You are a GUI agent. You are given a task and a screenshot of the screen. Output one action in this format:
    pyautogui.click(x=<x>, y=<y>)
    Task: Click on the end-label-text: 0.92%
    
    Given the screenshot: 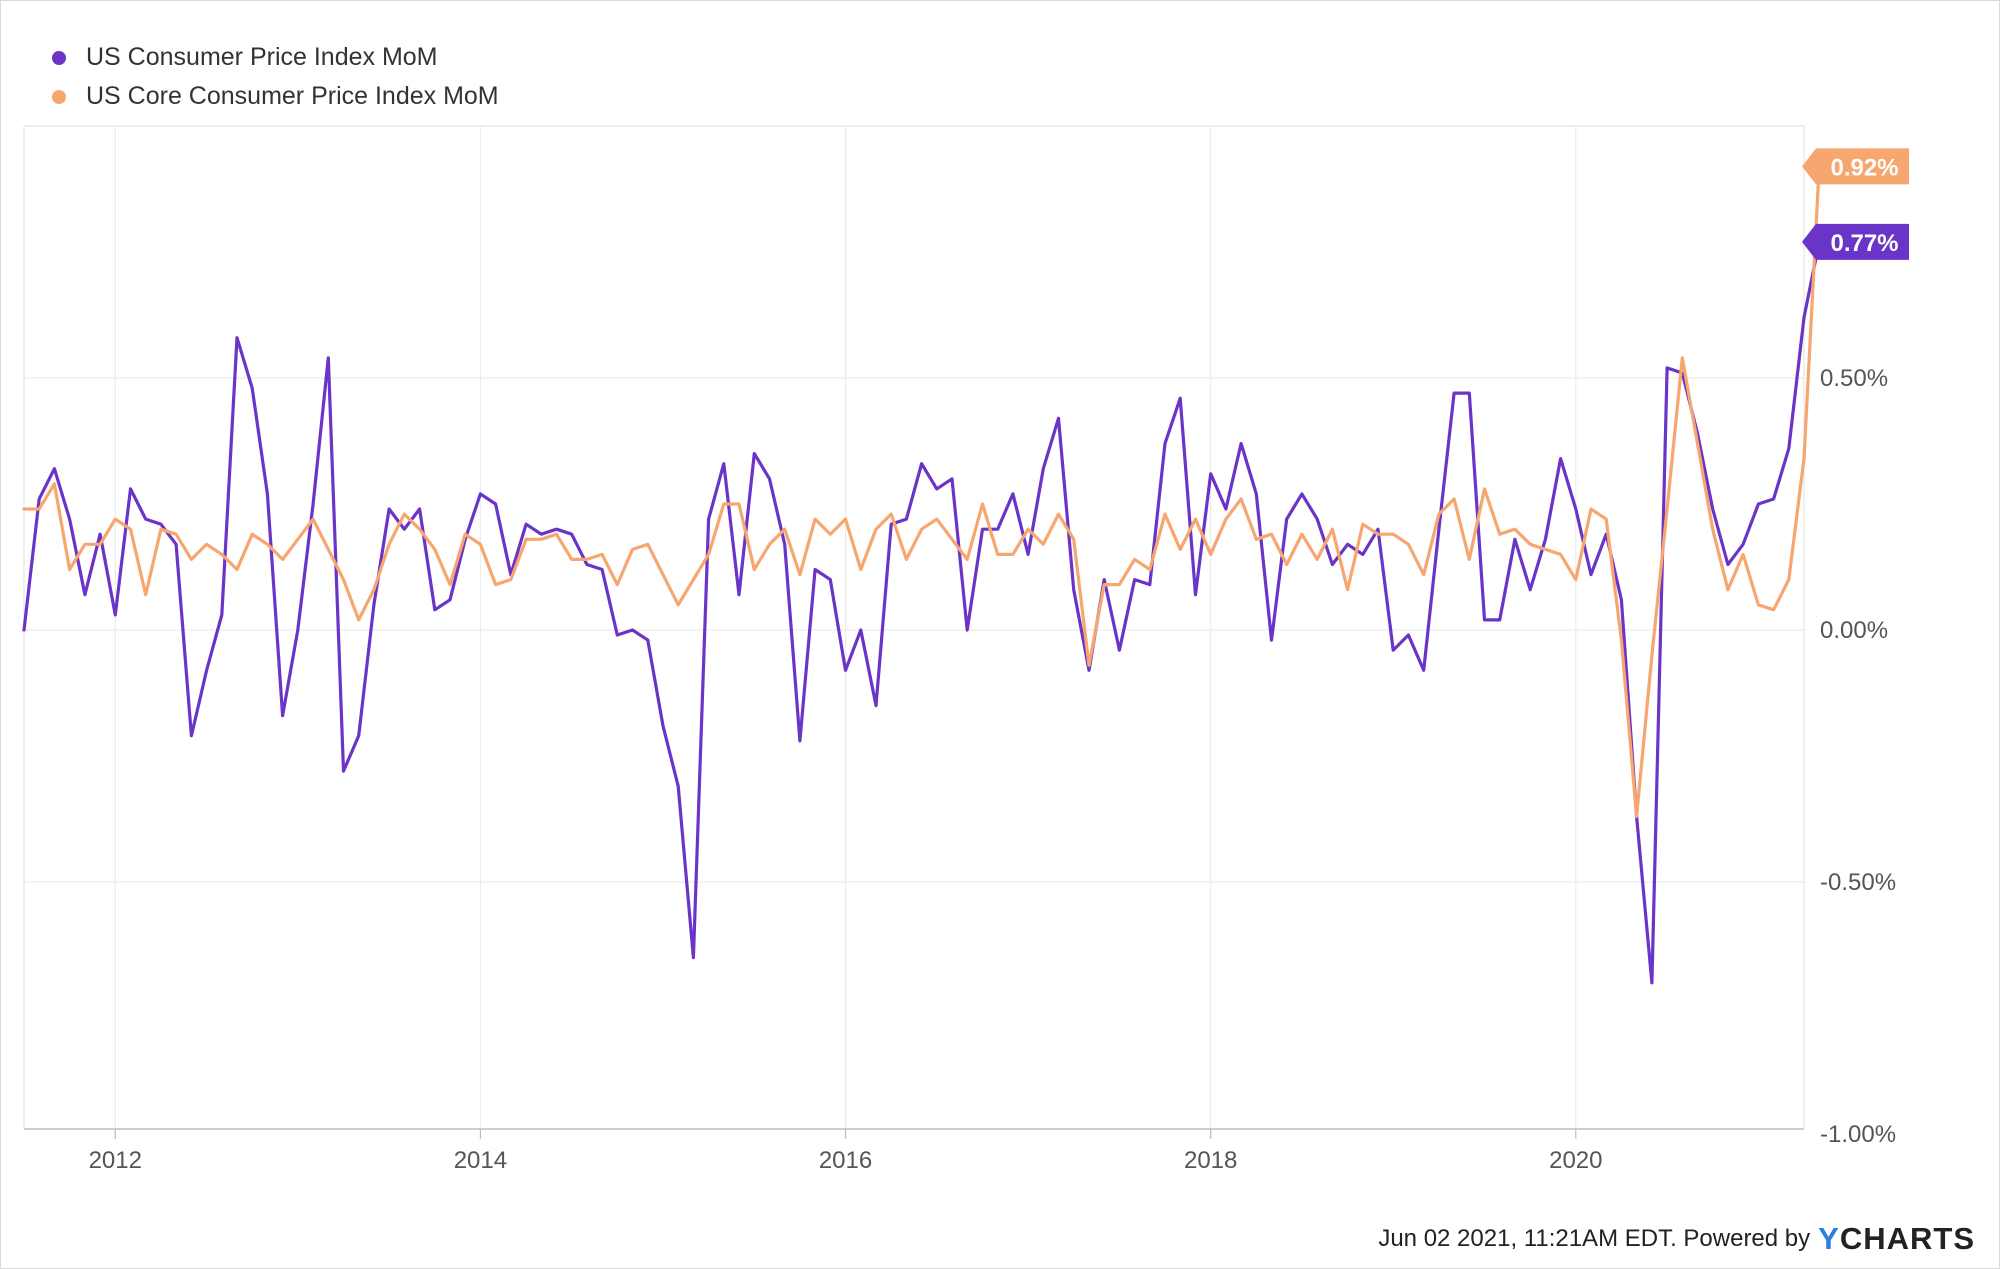 What is the action you would take?
    pyautogui.click(x=1864, y=167)
    